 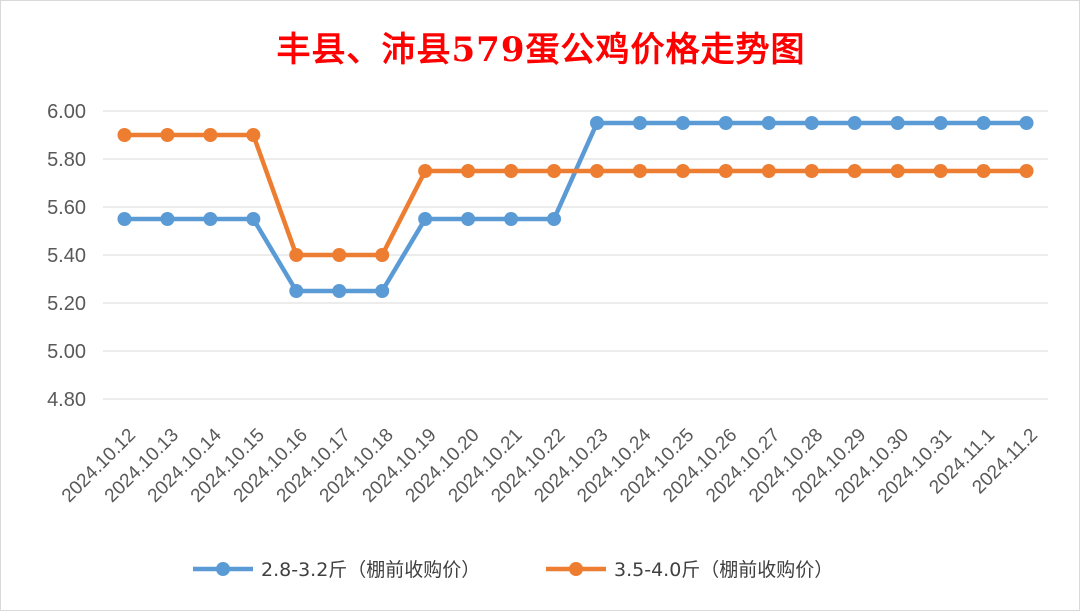 I want to click on y-tick-label: 5.40, so click(x=66, y=256).